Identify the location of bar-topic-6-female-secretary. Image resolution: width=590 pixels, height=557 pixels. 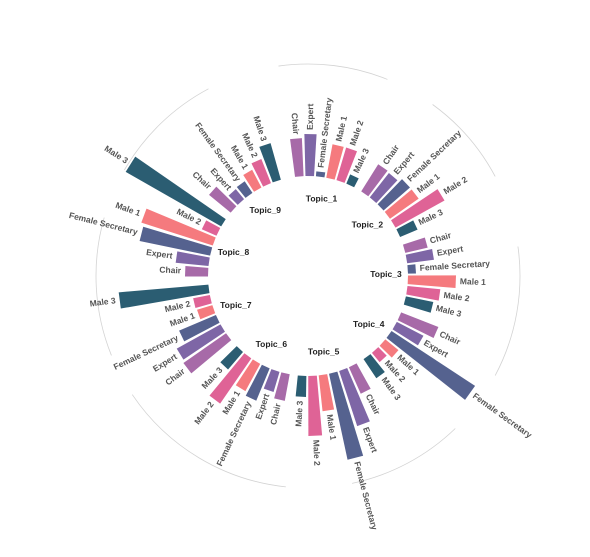
(257, 382).